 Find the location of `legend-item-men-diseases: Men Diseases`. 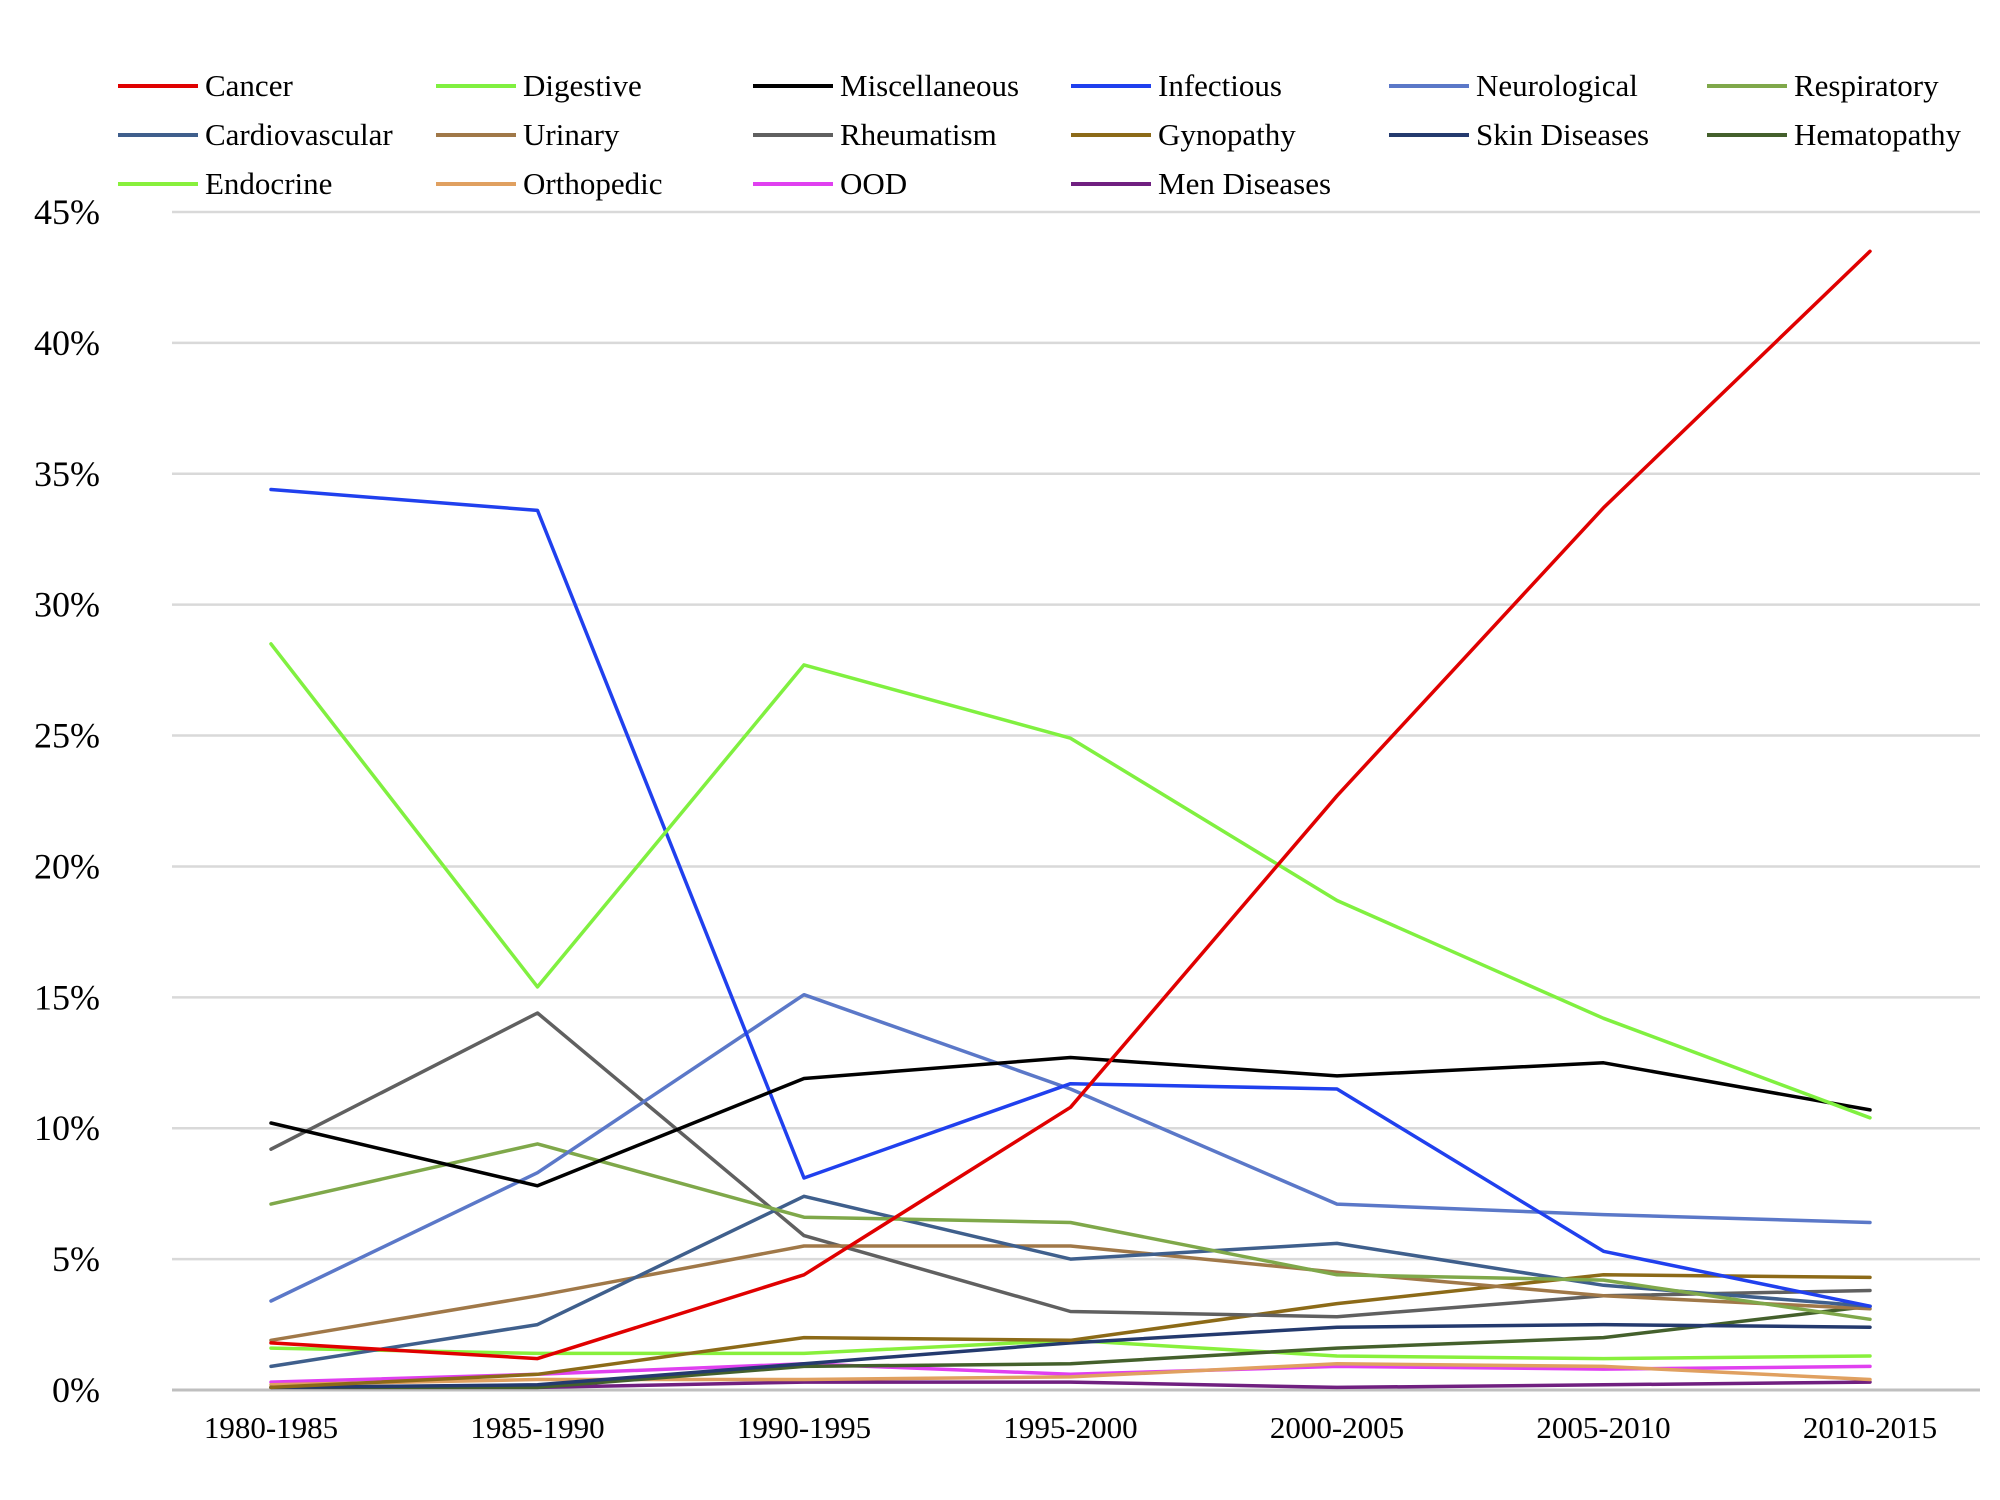

legend-item-men-diseases: Men Diseases is located at coordinates (1201, 183).